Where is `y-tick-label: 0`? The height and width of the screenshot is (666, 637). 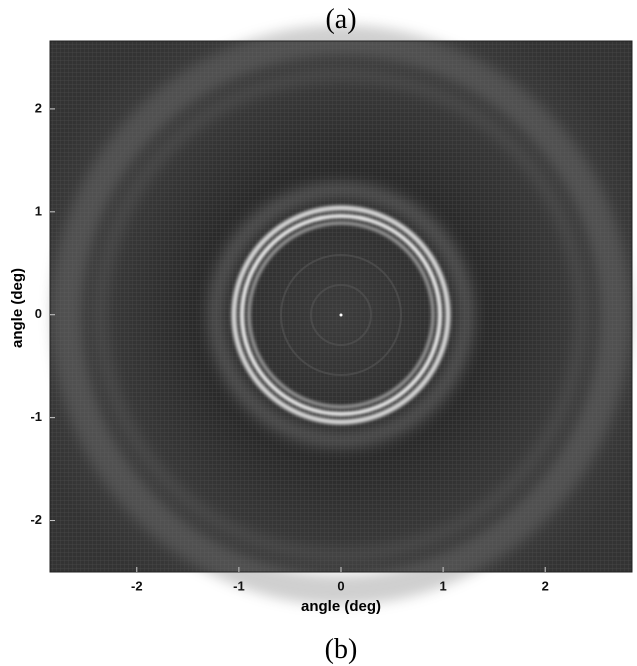 y-tick-label: 0 is located at coordinates (38, 313).